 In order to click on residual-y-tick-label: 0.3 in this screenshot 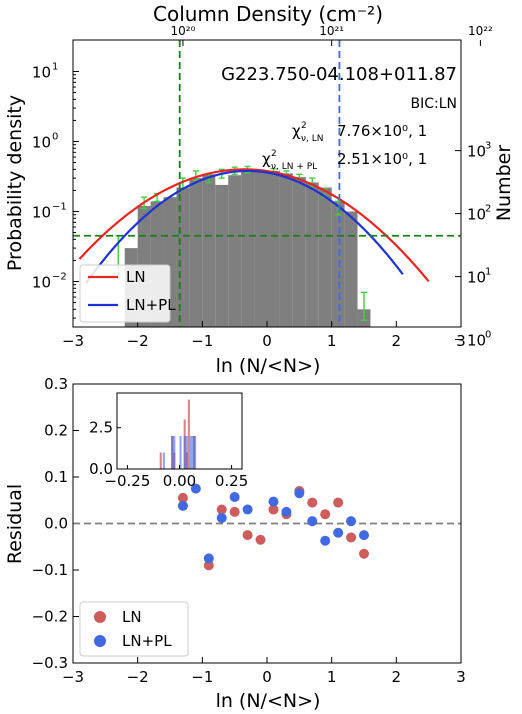, I will do `click(56, 384)`.